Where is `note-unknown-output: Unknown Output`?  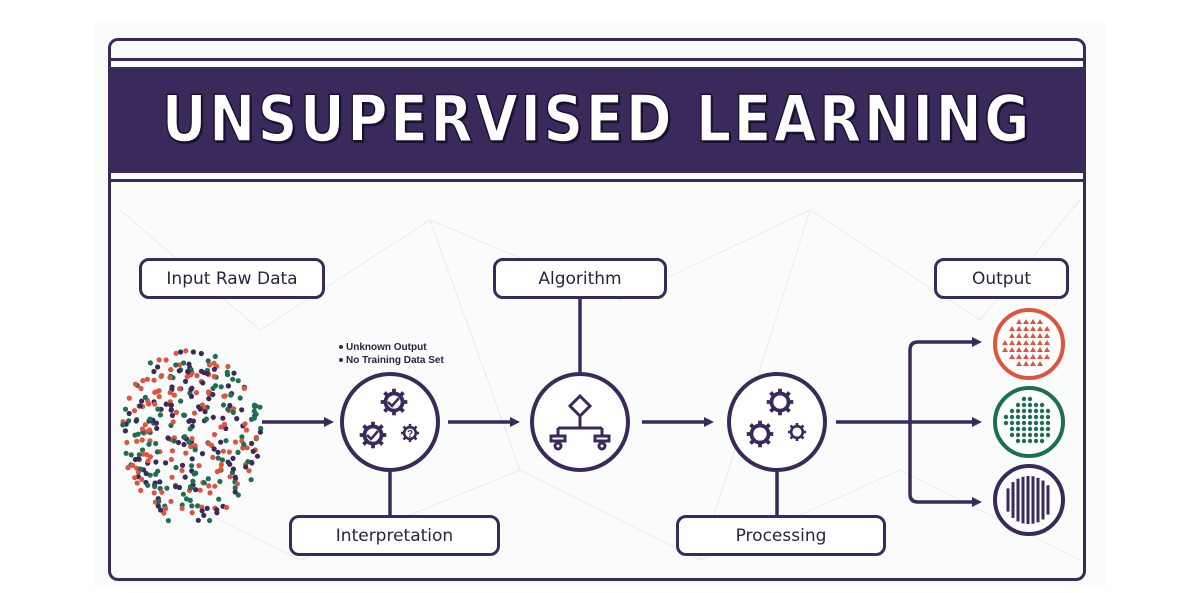 note-unknown-output: Unknown Output is located at coordinates (383, 347).